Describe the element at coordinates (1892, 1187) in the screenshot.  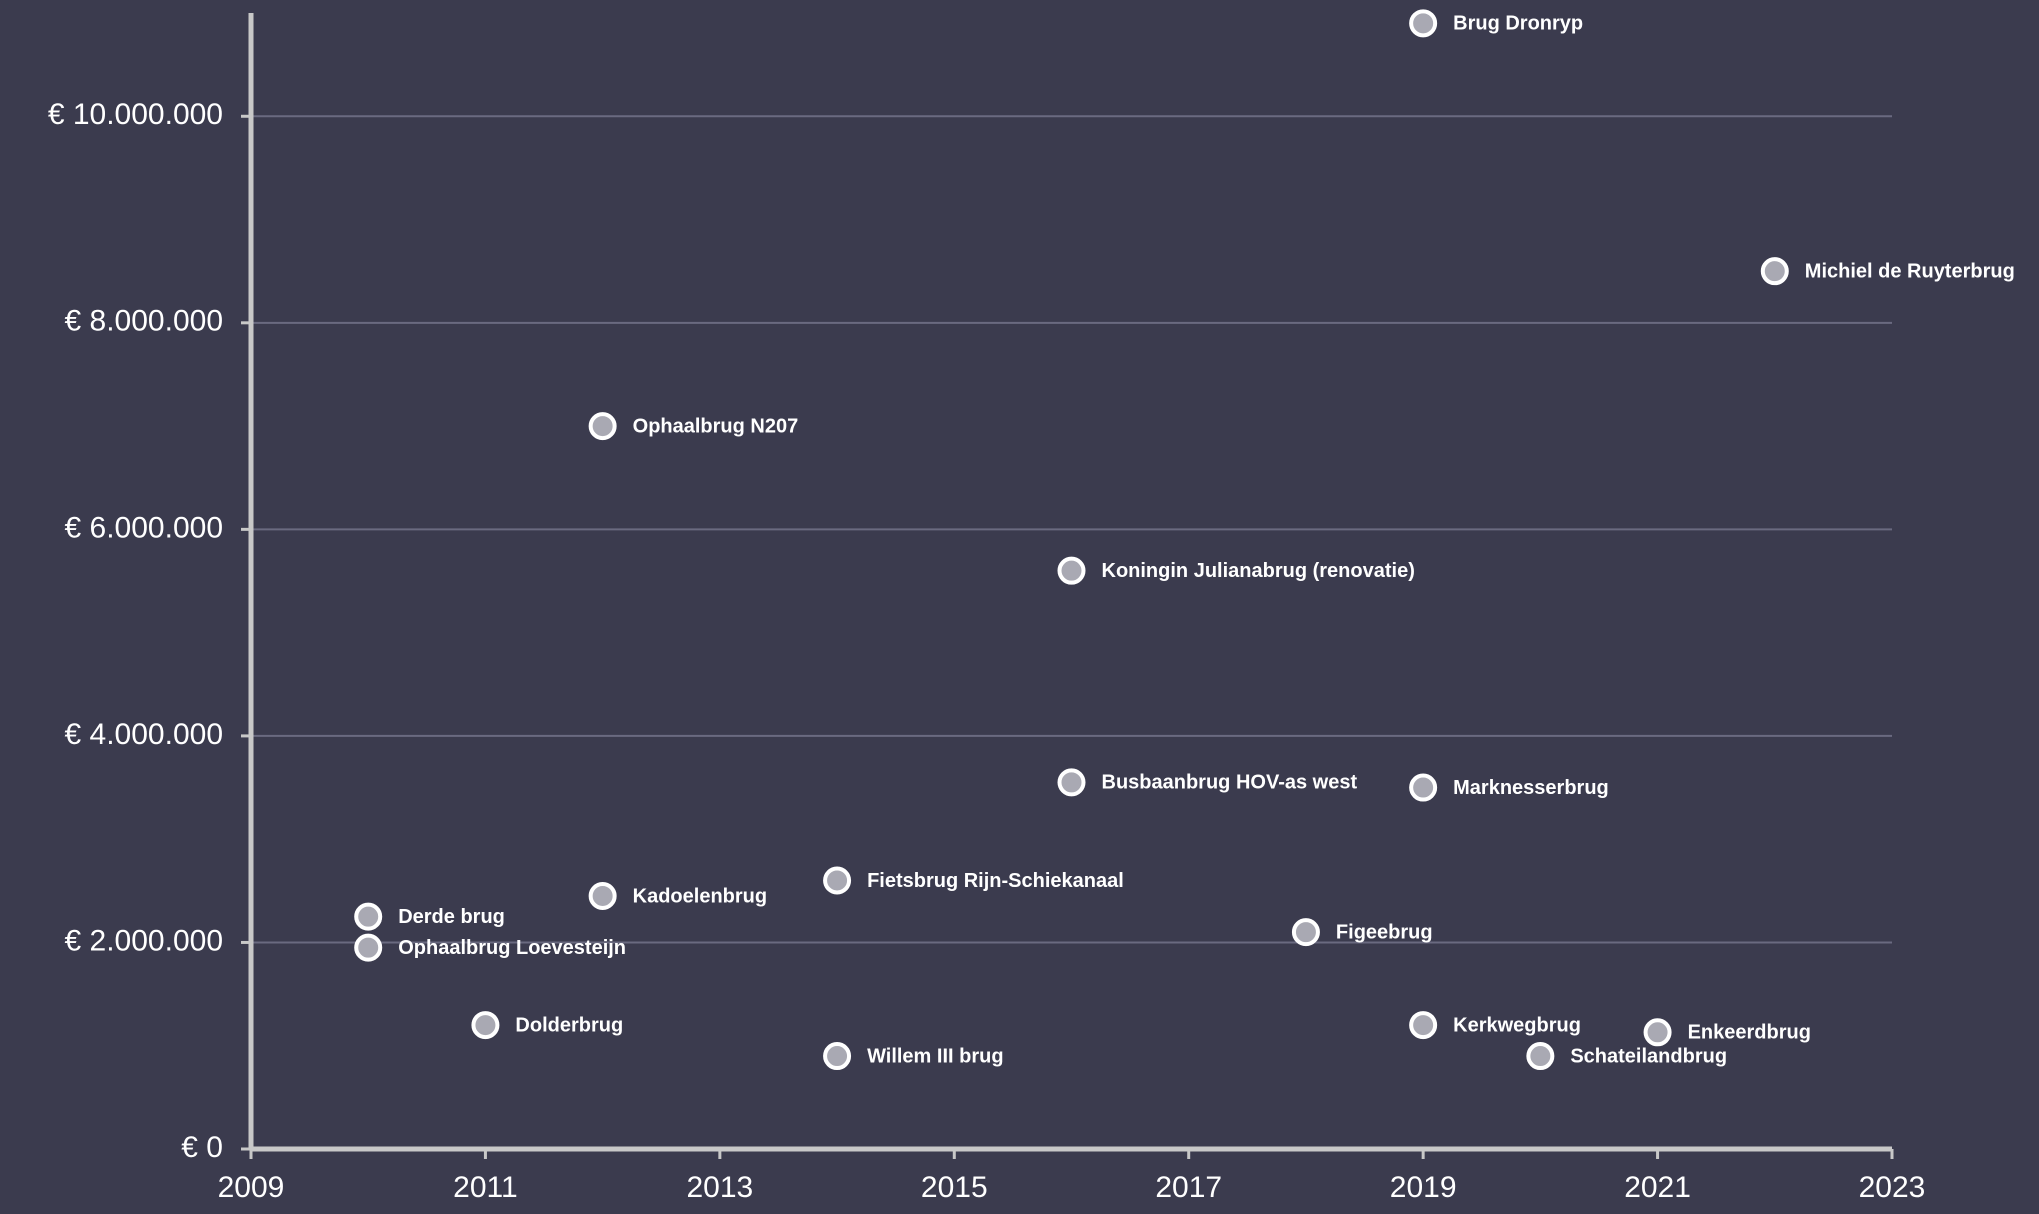
I see `x-tick-label: 2023` at that location.